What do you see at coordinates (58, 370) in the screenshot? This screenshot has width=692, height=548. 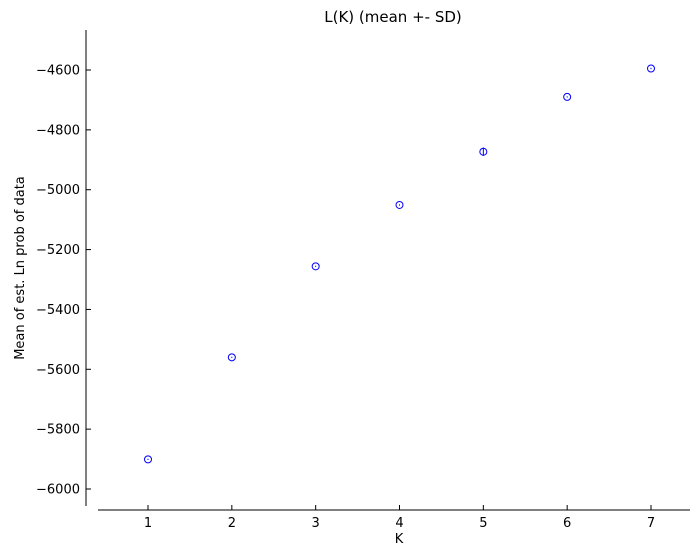 I see `y-tick-label: −5600` at bounding box center [58, 370].